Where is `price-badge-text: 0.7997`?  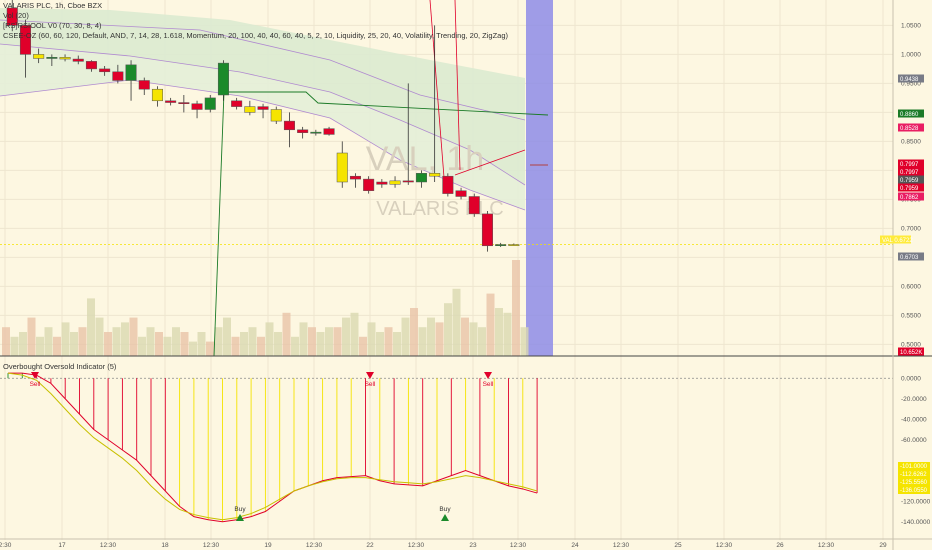
price-badge-text: 0.7997 is located at coordinates (909, 173).